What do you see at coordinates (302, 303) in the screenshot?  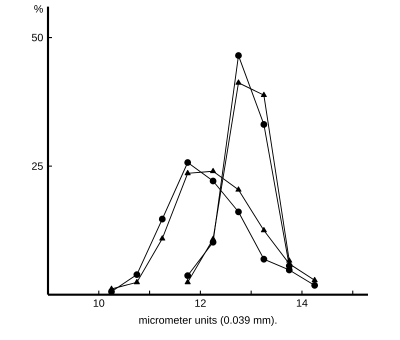 I see `x-tick-label: 14` at bounding box center [302, 303].